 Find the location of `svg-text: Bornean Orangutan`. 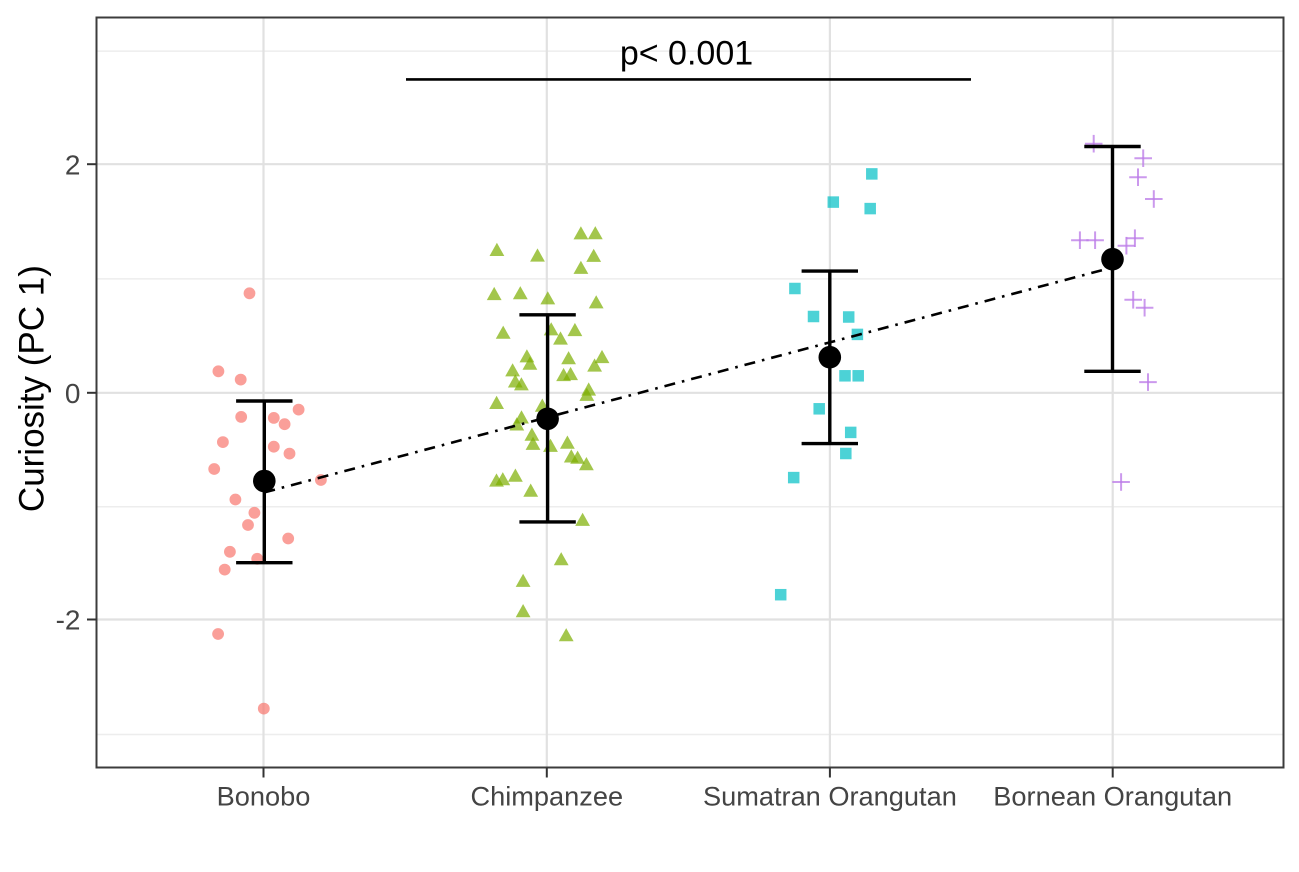

svg-text: Bornean Orangutan is located at coordinates (1112, 796).